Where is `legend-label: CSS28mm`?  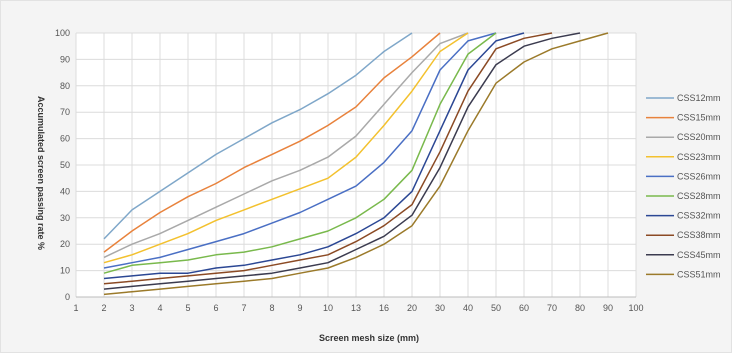
legend-label: CSS28mm is located at coordinates (699, 196).